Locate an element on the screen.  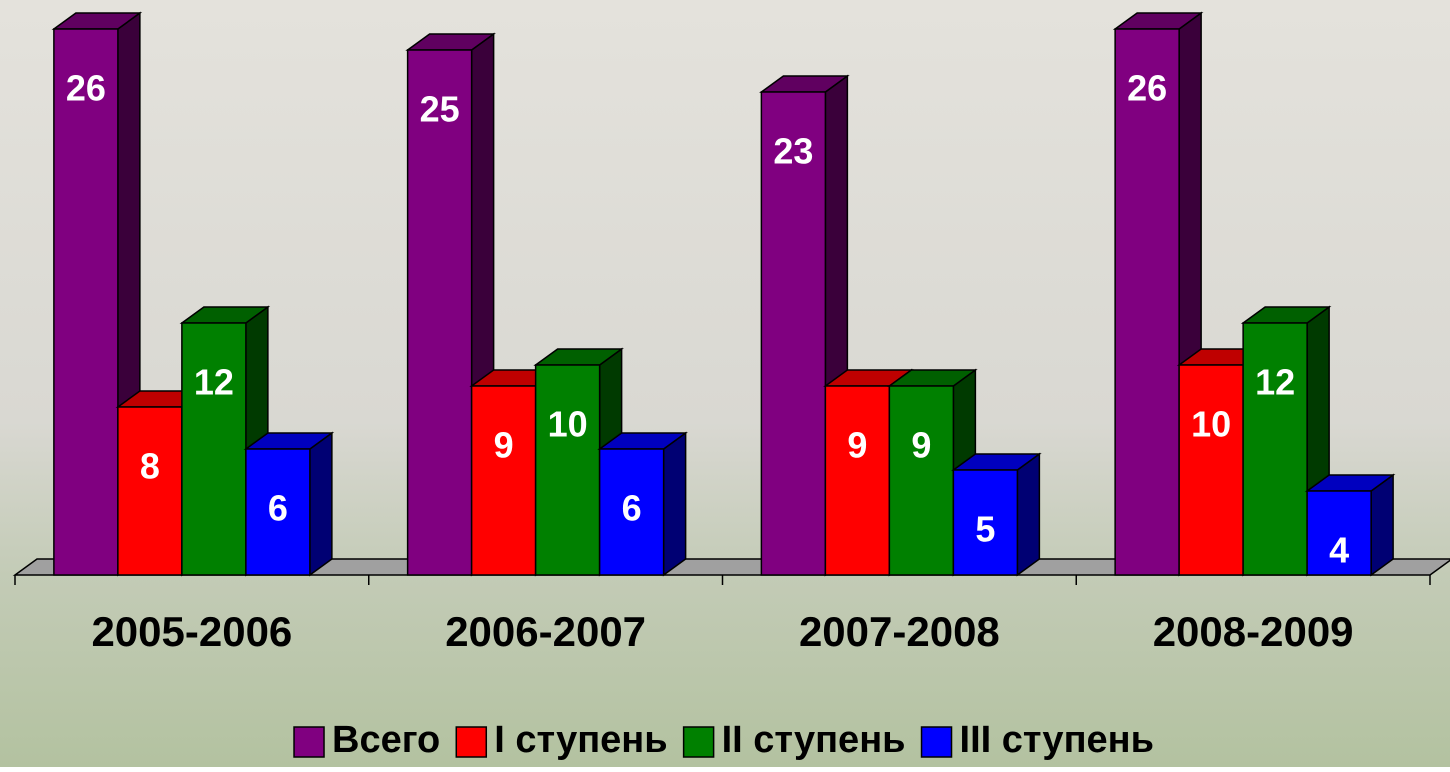
x-tick-label: 2007-2008 is located at coordinates (899, 631).